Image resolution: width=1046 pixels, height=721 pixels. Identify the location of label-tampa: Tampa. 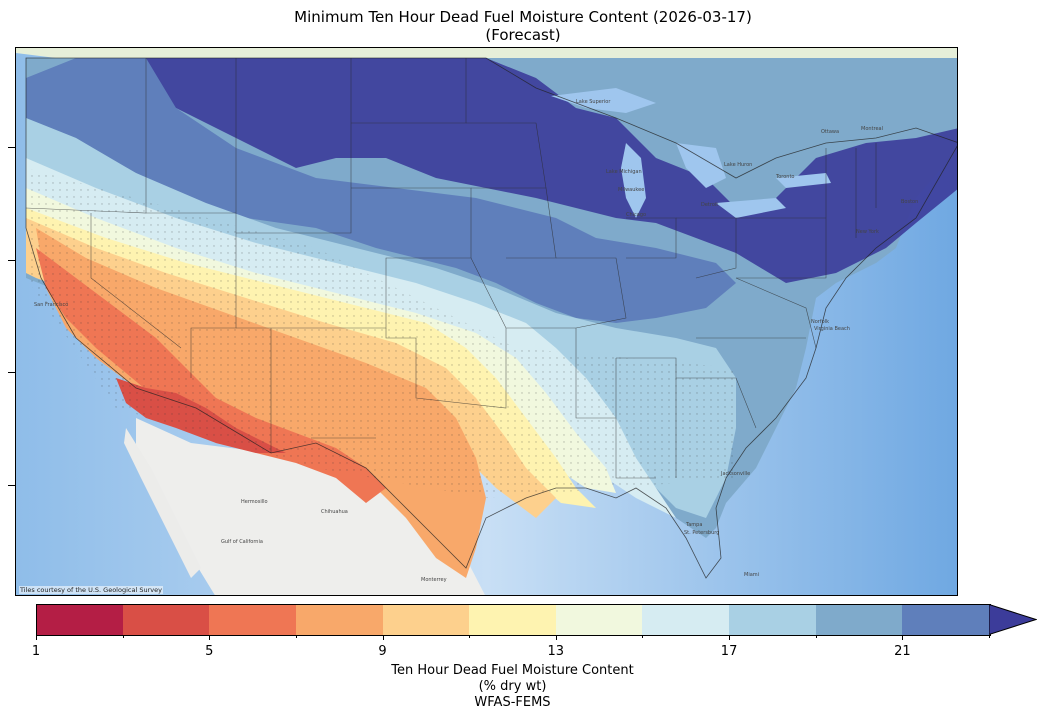
(693, 525).